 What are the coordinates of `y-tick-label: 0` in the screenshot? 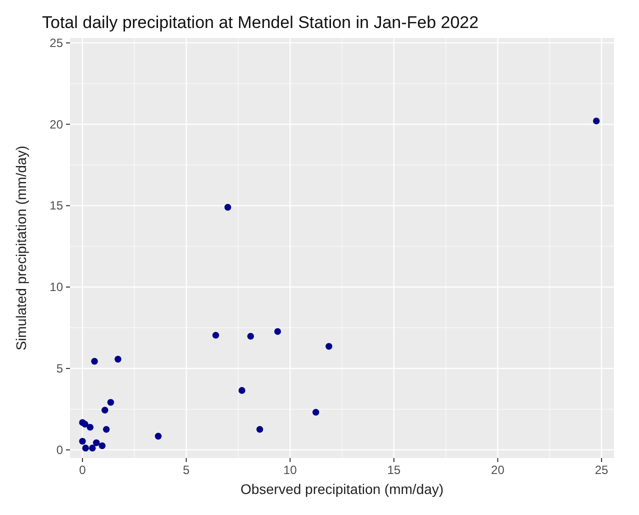 It's located at (60, 449).